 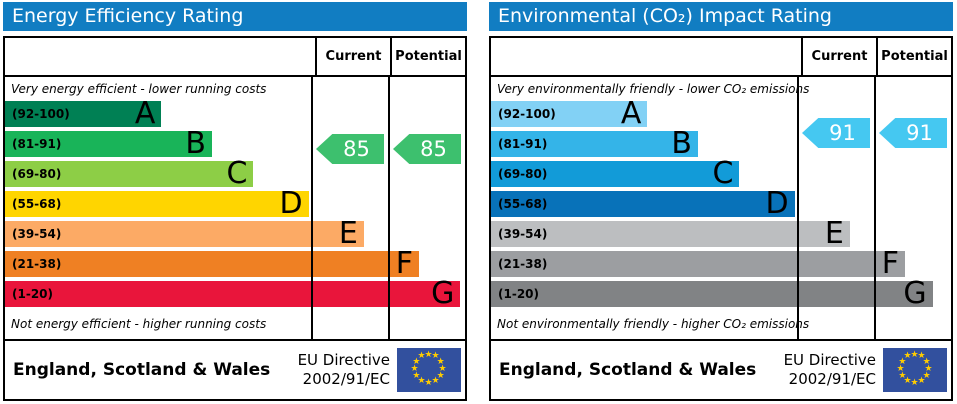 I want to click on band-letter: A, so click(x=145, y=113).